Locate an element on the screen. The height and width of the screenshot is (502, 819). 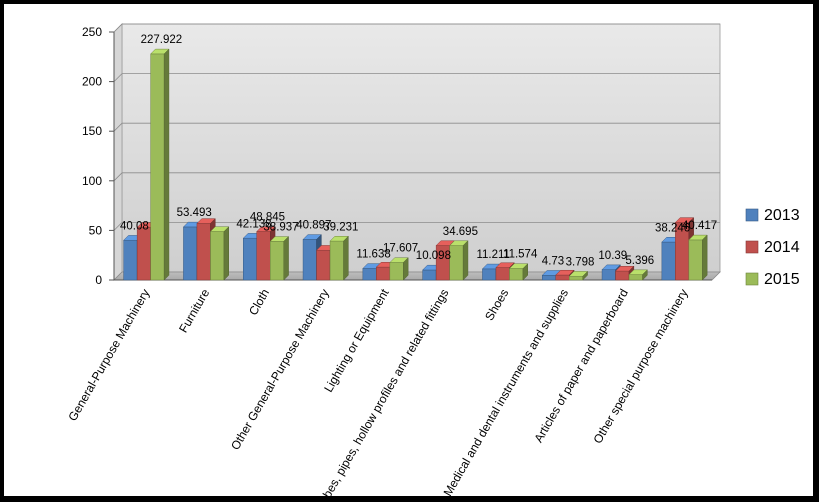
data-label: 39.231 is located at coordinates (340, 227).